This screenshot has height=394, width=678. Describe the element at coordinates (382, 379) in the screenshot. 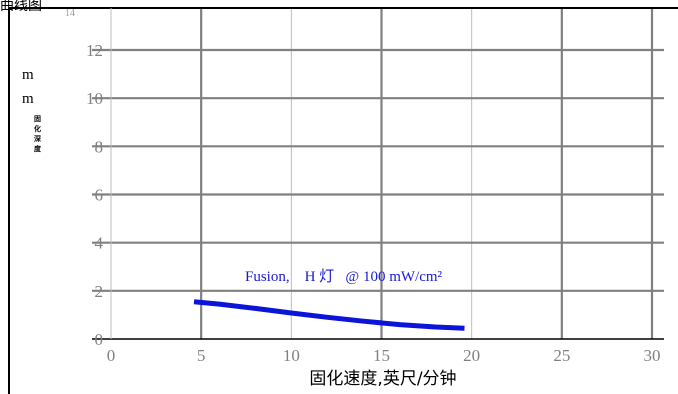

I see `x-axis-label: 固化速度,英尺/分钟` at that location.